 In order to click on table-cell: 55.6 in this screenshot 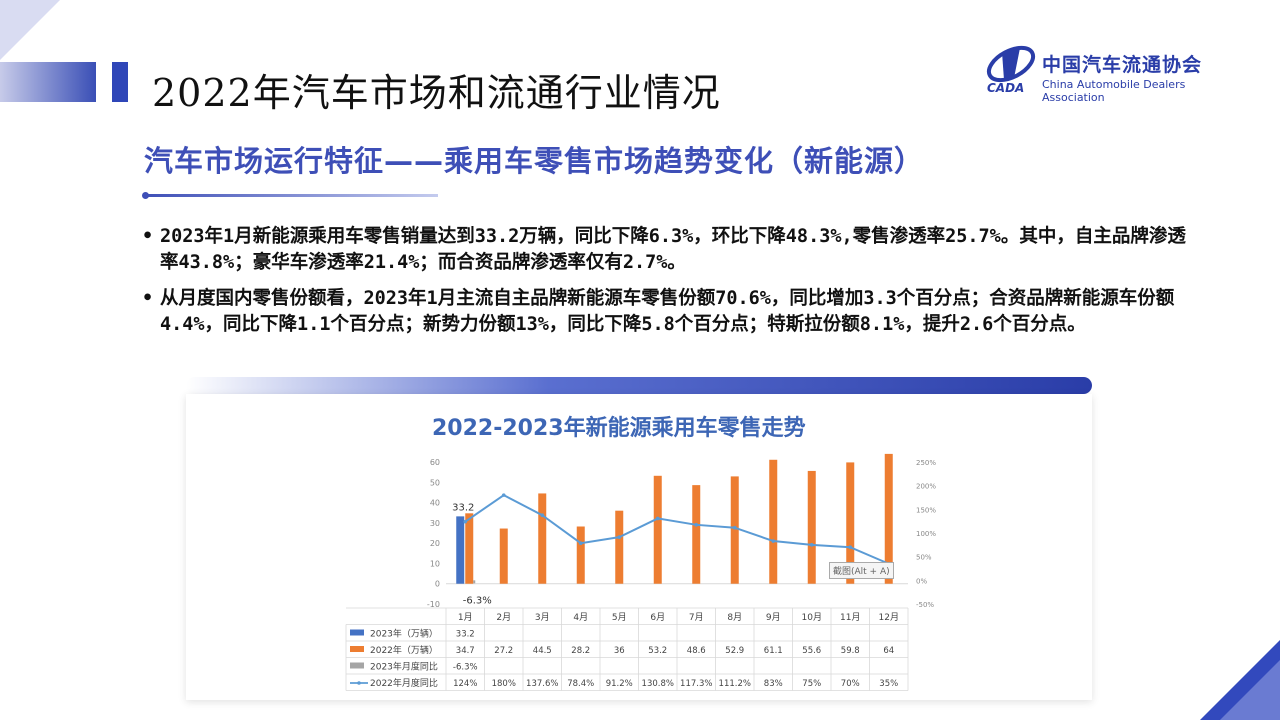, I will do `click(811, 651)`.